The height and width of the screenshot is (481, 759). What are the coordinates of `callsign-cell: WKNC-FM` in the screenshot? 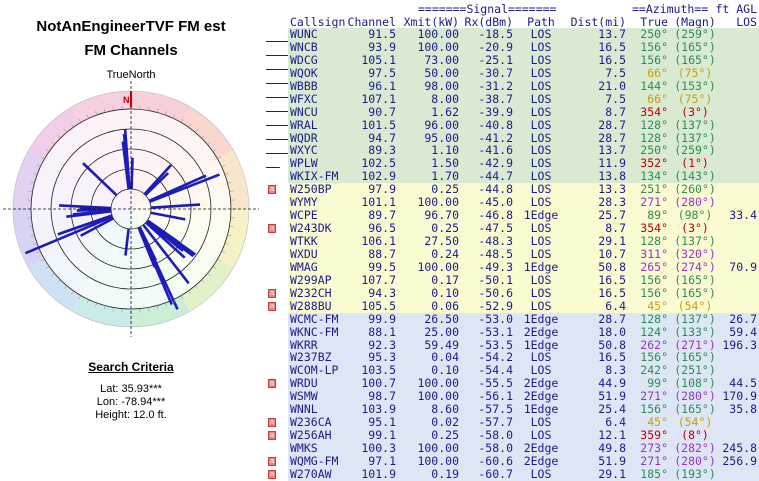 It's located at (314, 332).